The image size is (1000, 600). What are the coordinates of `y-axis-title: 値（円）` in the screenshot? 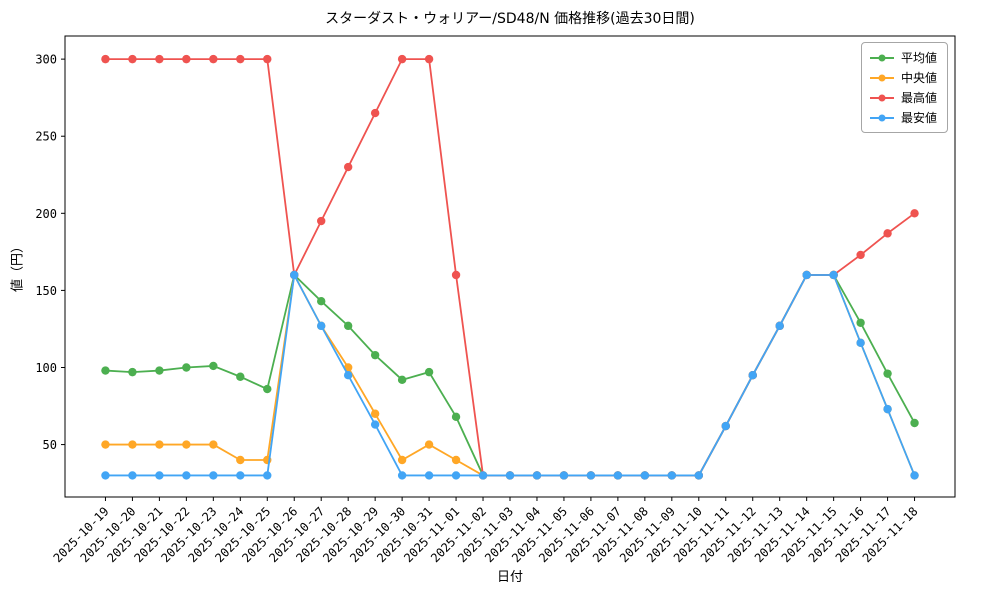 It's located at (18, 266).